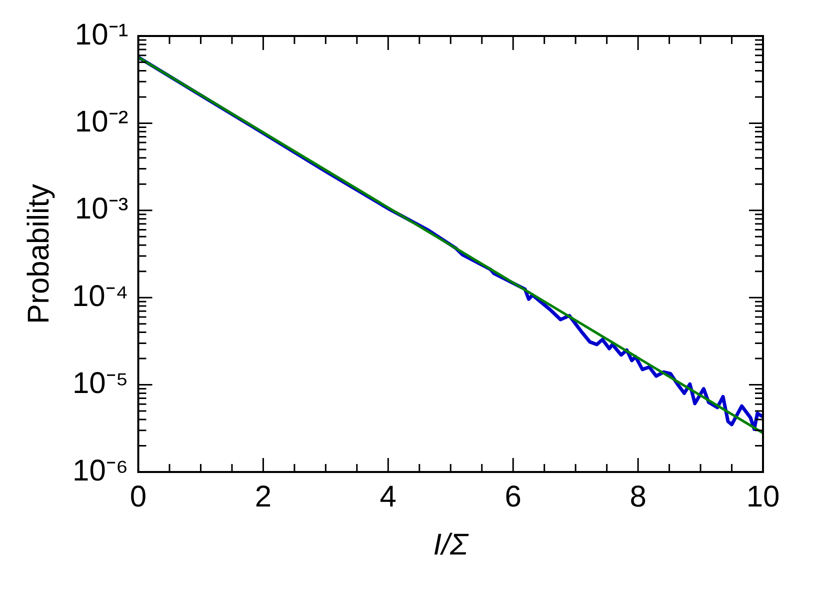 Image resolution: width=825 pixels, height=590 pixels. Describe the element at coordinates (100, 471) in the screenshot. I see `y-tick-label: 10⁻⁶` at that location.